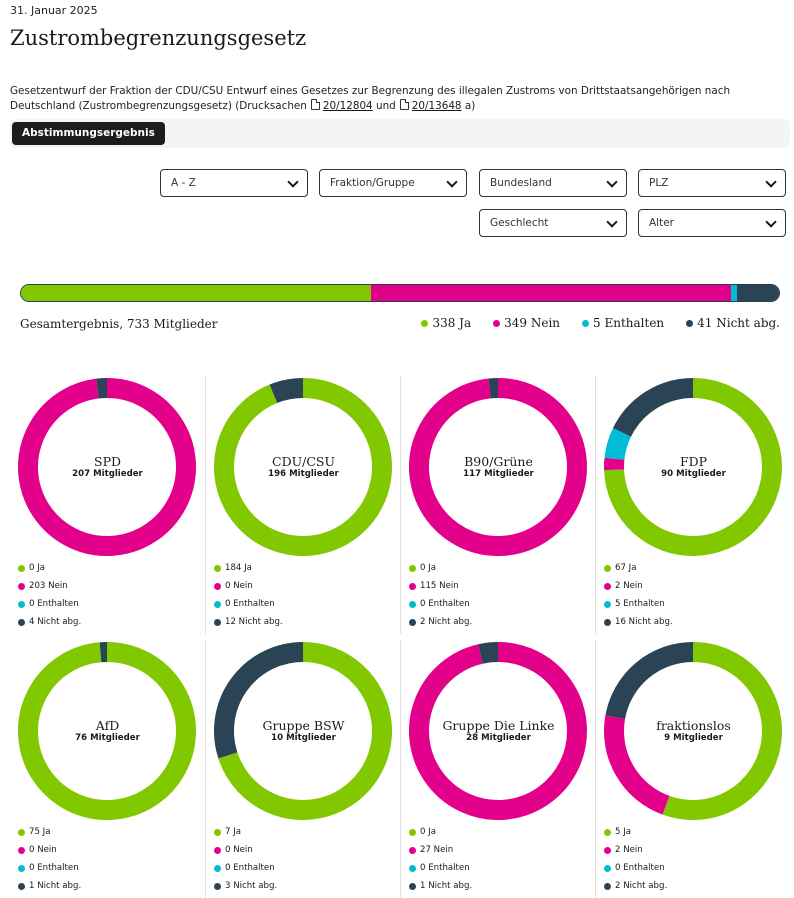 The width and height of the screenshot is (794, 898). I want to click on legend-row-nein: 203 Nein, so click(49, 586).